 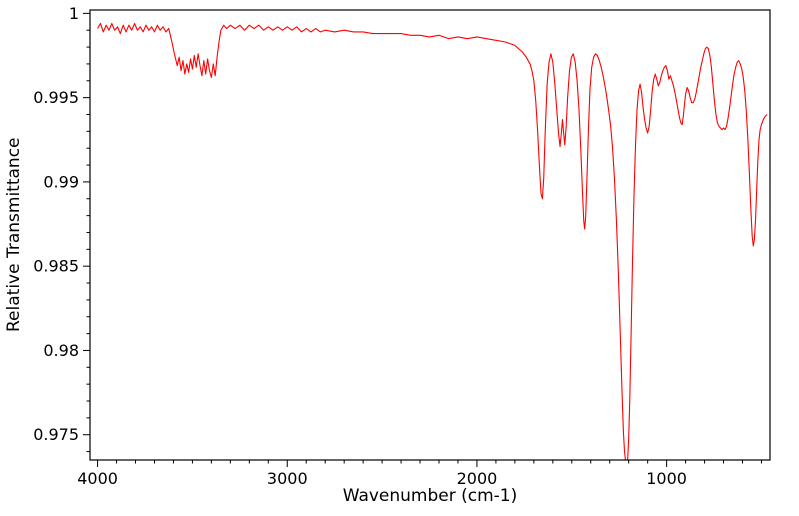 I want to click on x-tick-label: 1000, so click(x=666, y=478).